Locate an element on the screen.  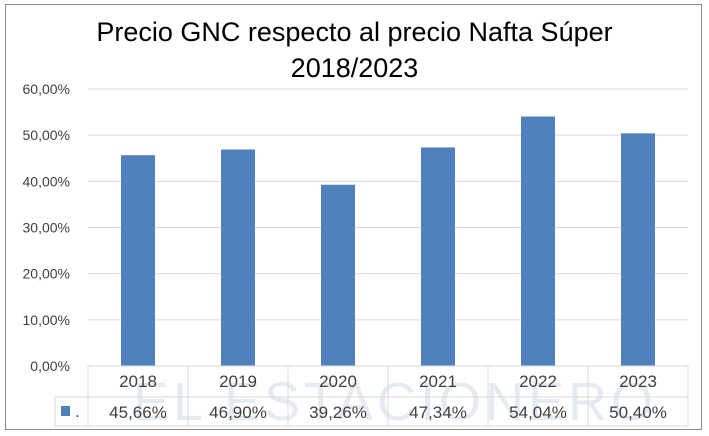
y-tick-label: 20,00% is located at coordinates (46, 274).